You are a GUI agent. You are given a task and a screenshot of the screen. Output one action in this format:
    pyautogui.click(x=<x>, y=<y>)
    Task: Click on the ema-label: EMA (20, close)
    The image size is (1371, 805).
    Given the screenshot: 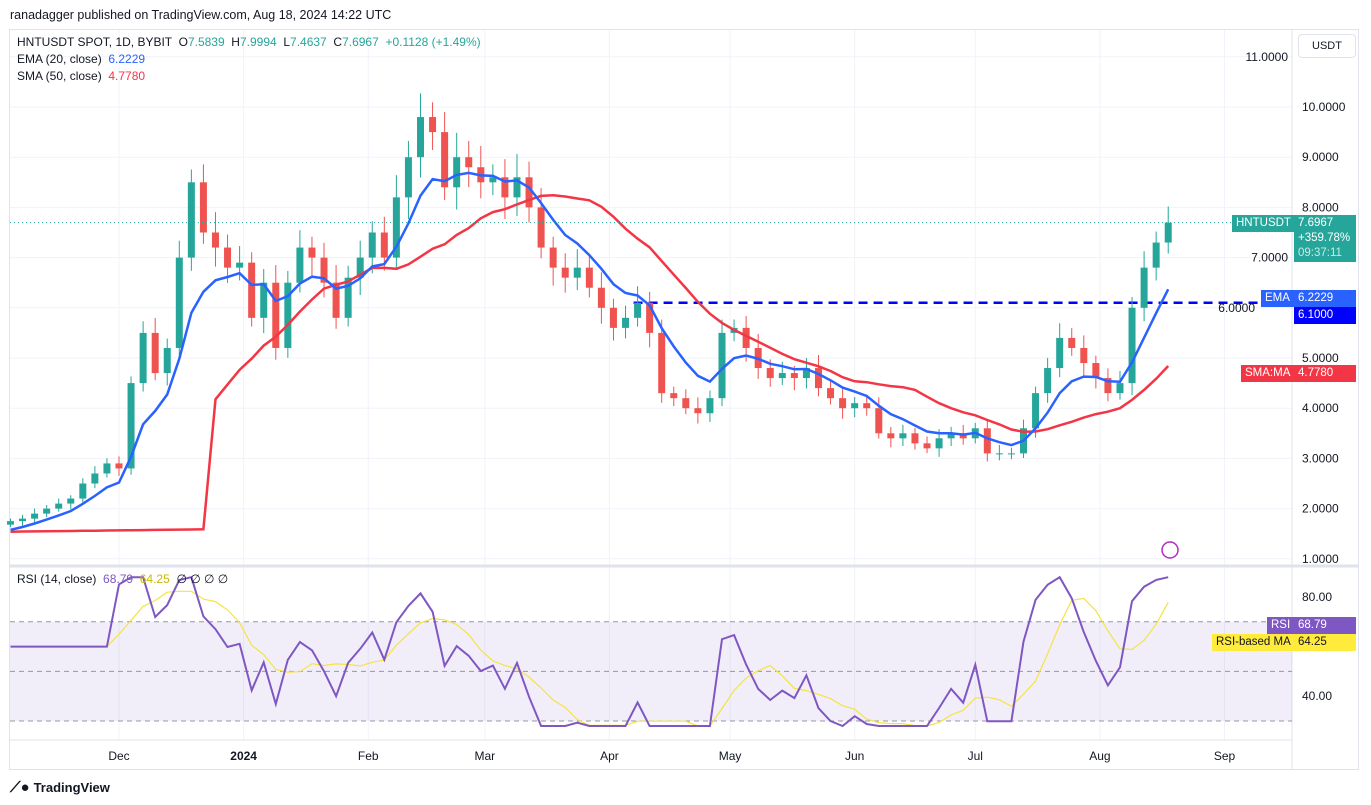 What is the action you would take?
    pyautogui.click(x=59, y=59)
    